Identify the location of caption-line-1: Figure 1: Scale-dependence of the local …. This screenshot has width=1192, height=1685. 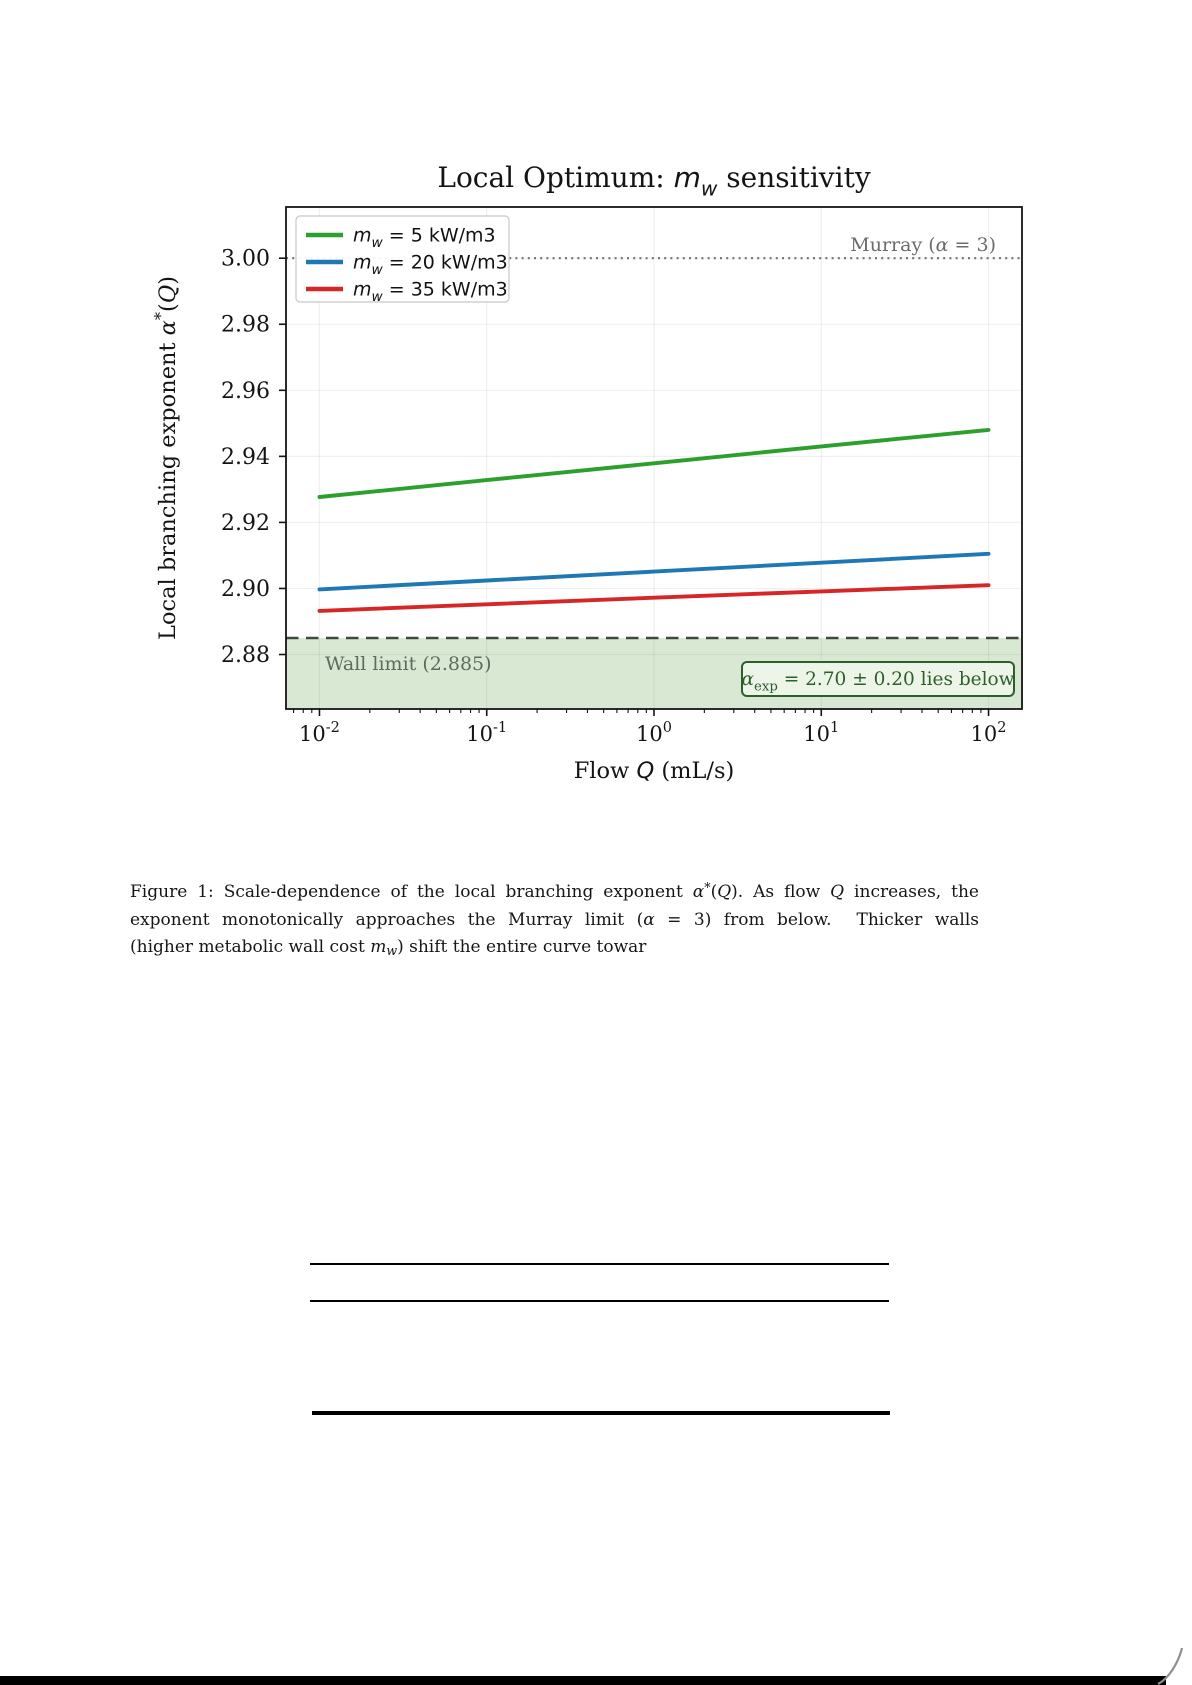
(554, 890).